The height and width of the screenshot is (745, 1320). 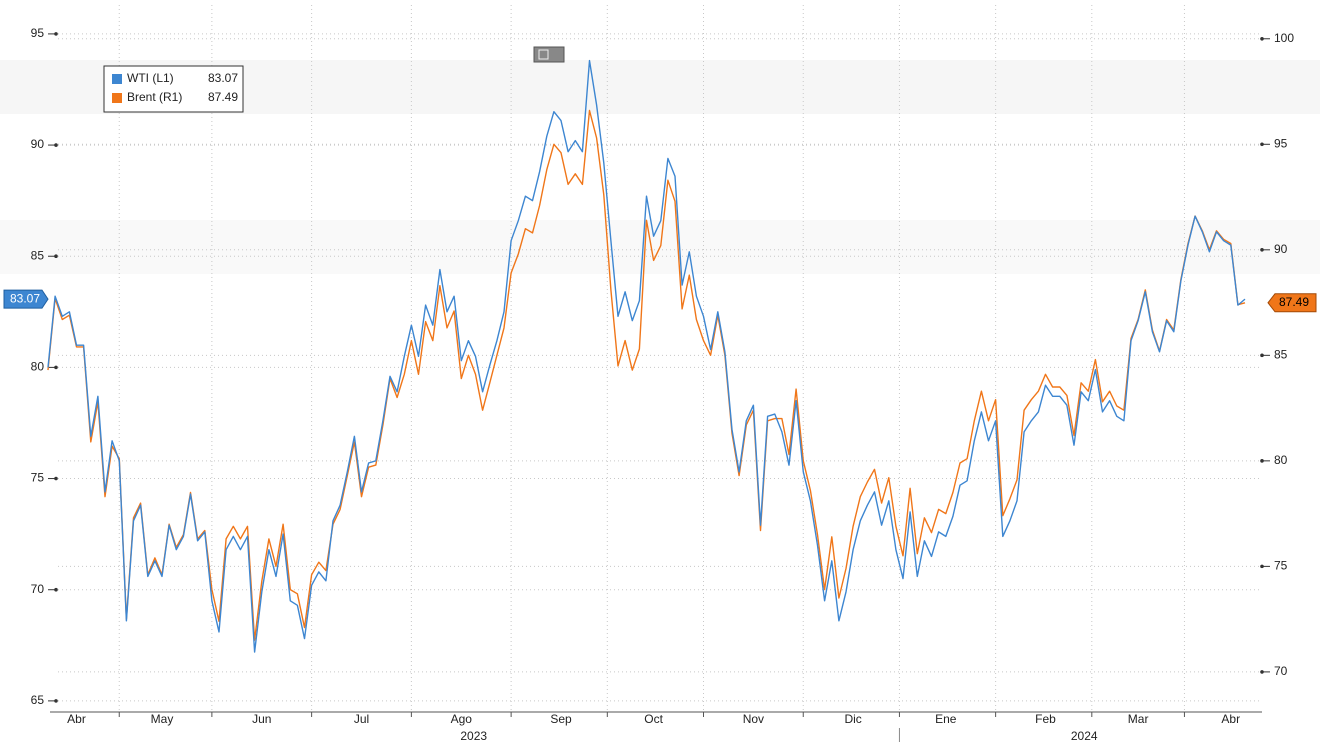 What do you see at coordinates (1281, 143) in the screenshot?
I see `y2-tick-label: 95` at bounding box center [1281, 143].